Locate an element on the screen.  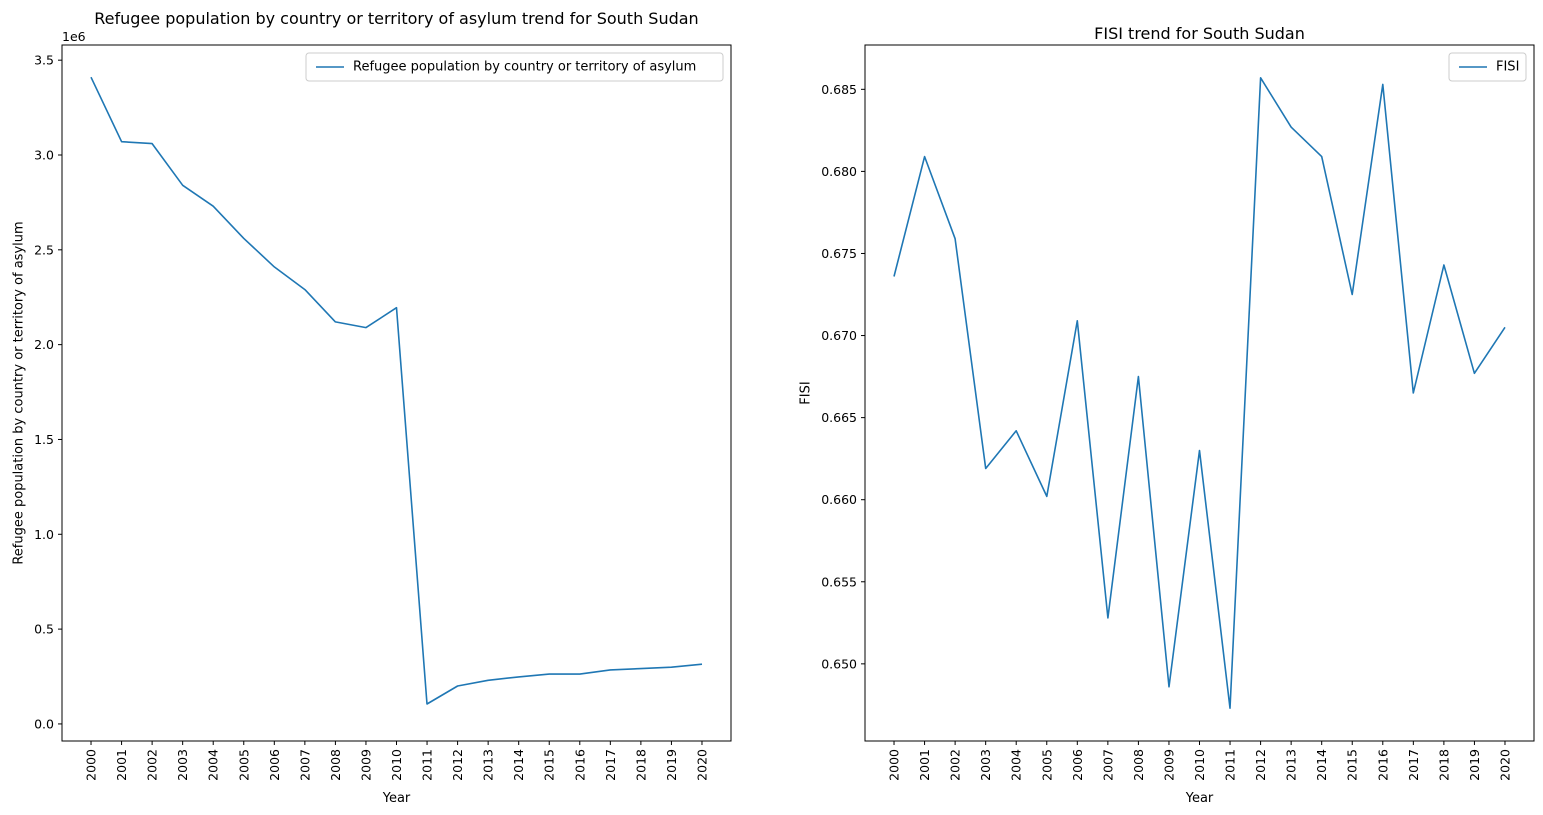
y-tick-label: 3.0 is located at coordinates (44, 154).